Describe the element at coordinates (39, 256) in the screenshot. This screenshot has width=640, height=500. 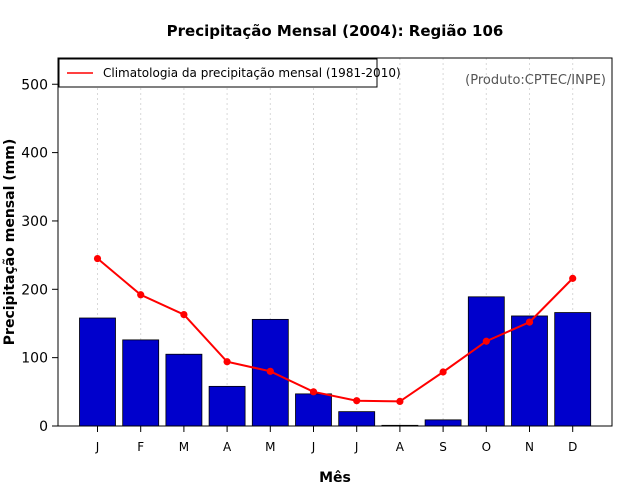
I see `y-axis: 0 100 200 300 400 500` at that location.